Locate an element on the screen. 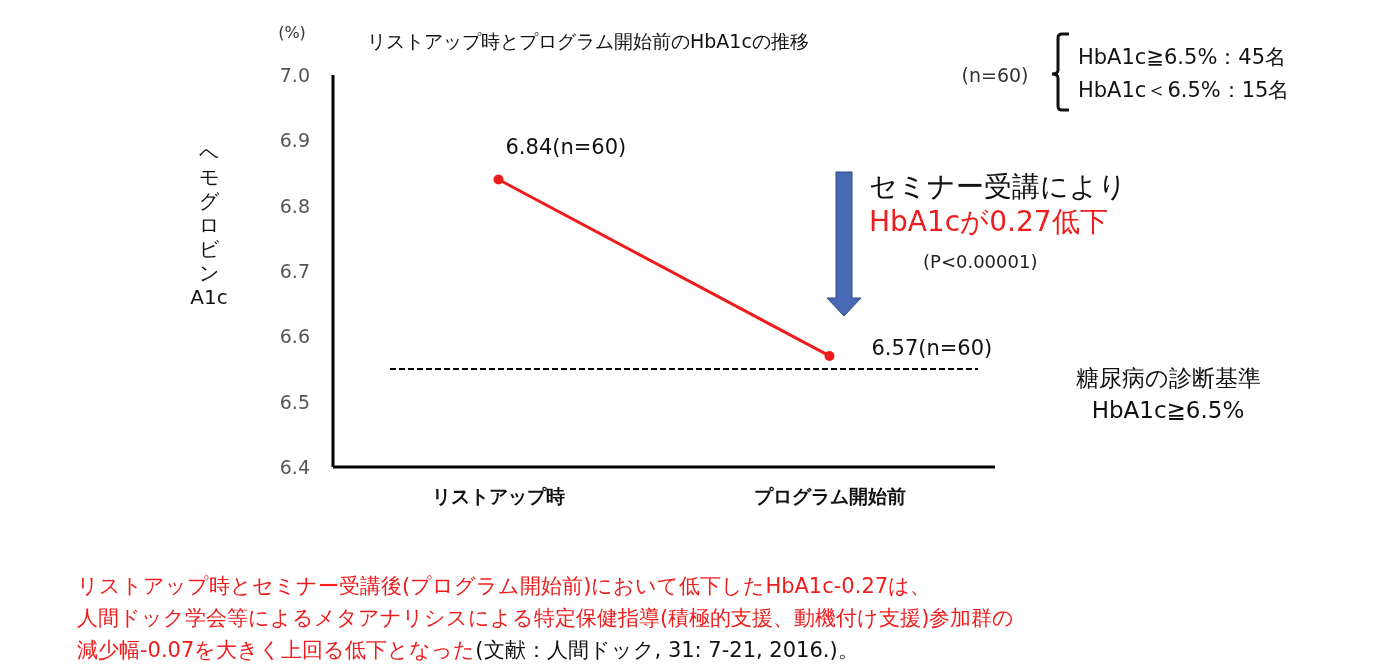 This screenshot has height=672, width=1379. annotation: (P<0.00001) is located at coordinates (980, 261).